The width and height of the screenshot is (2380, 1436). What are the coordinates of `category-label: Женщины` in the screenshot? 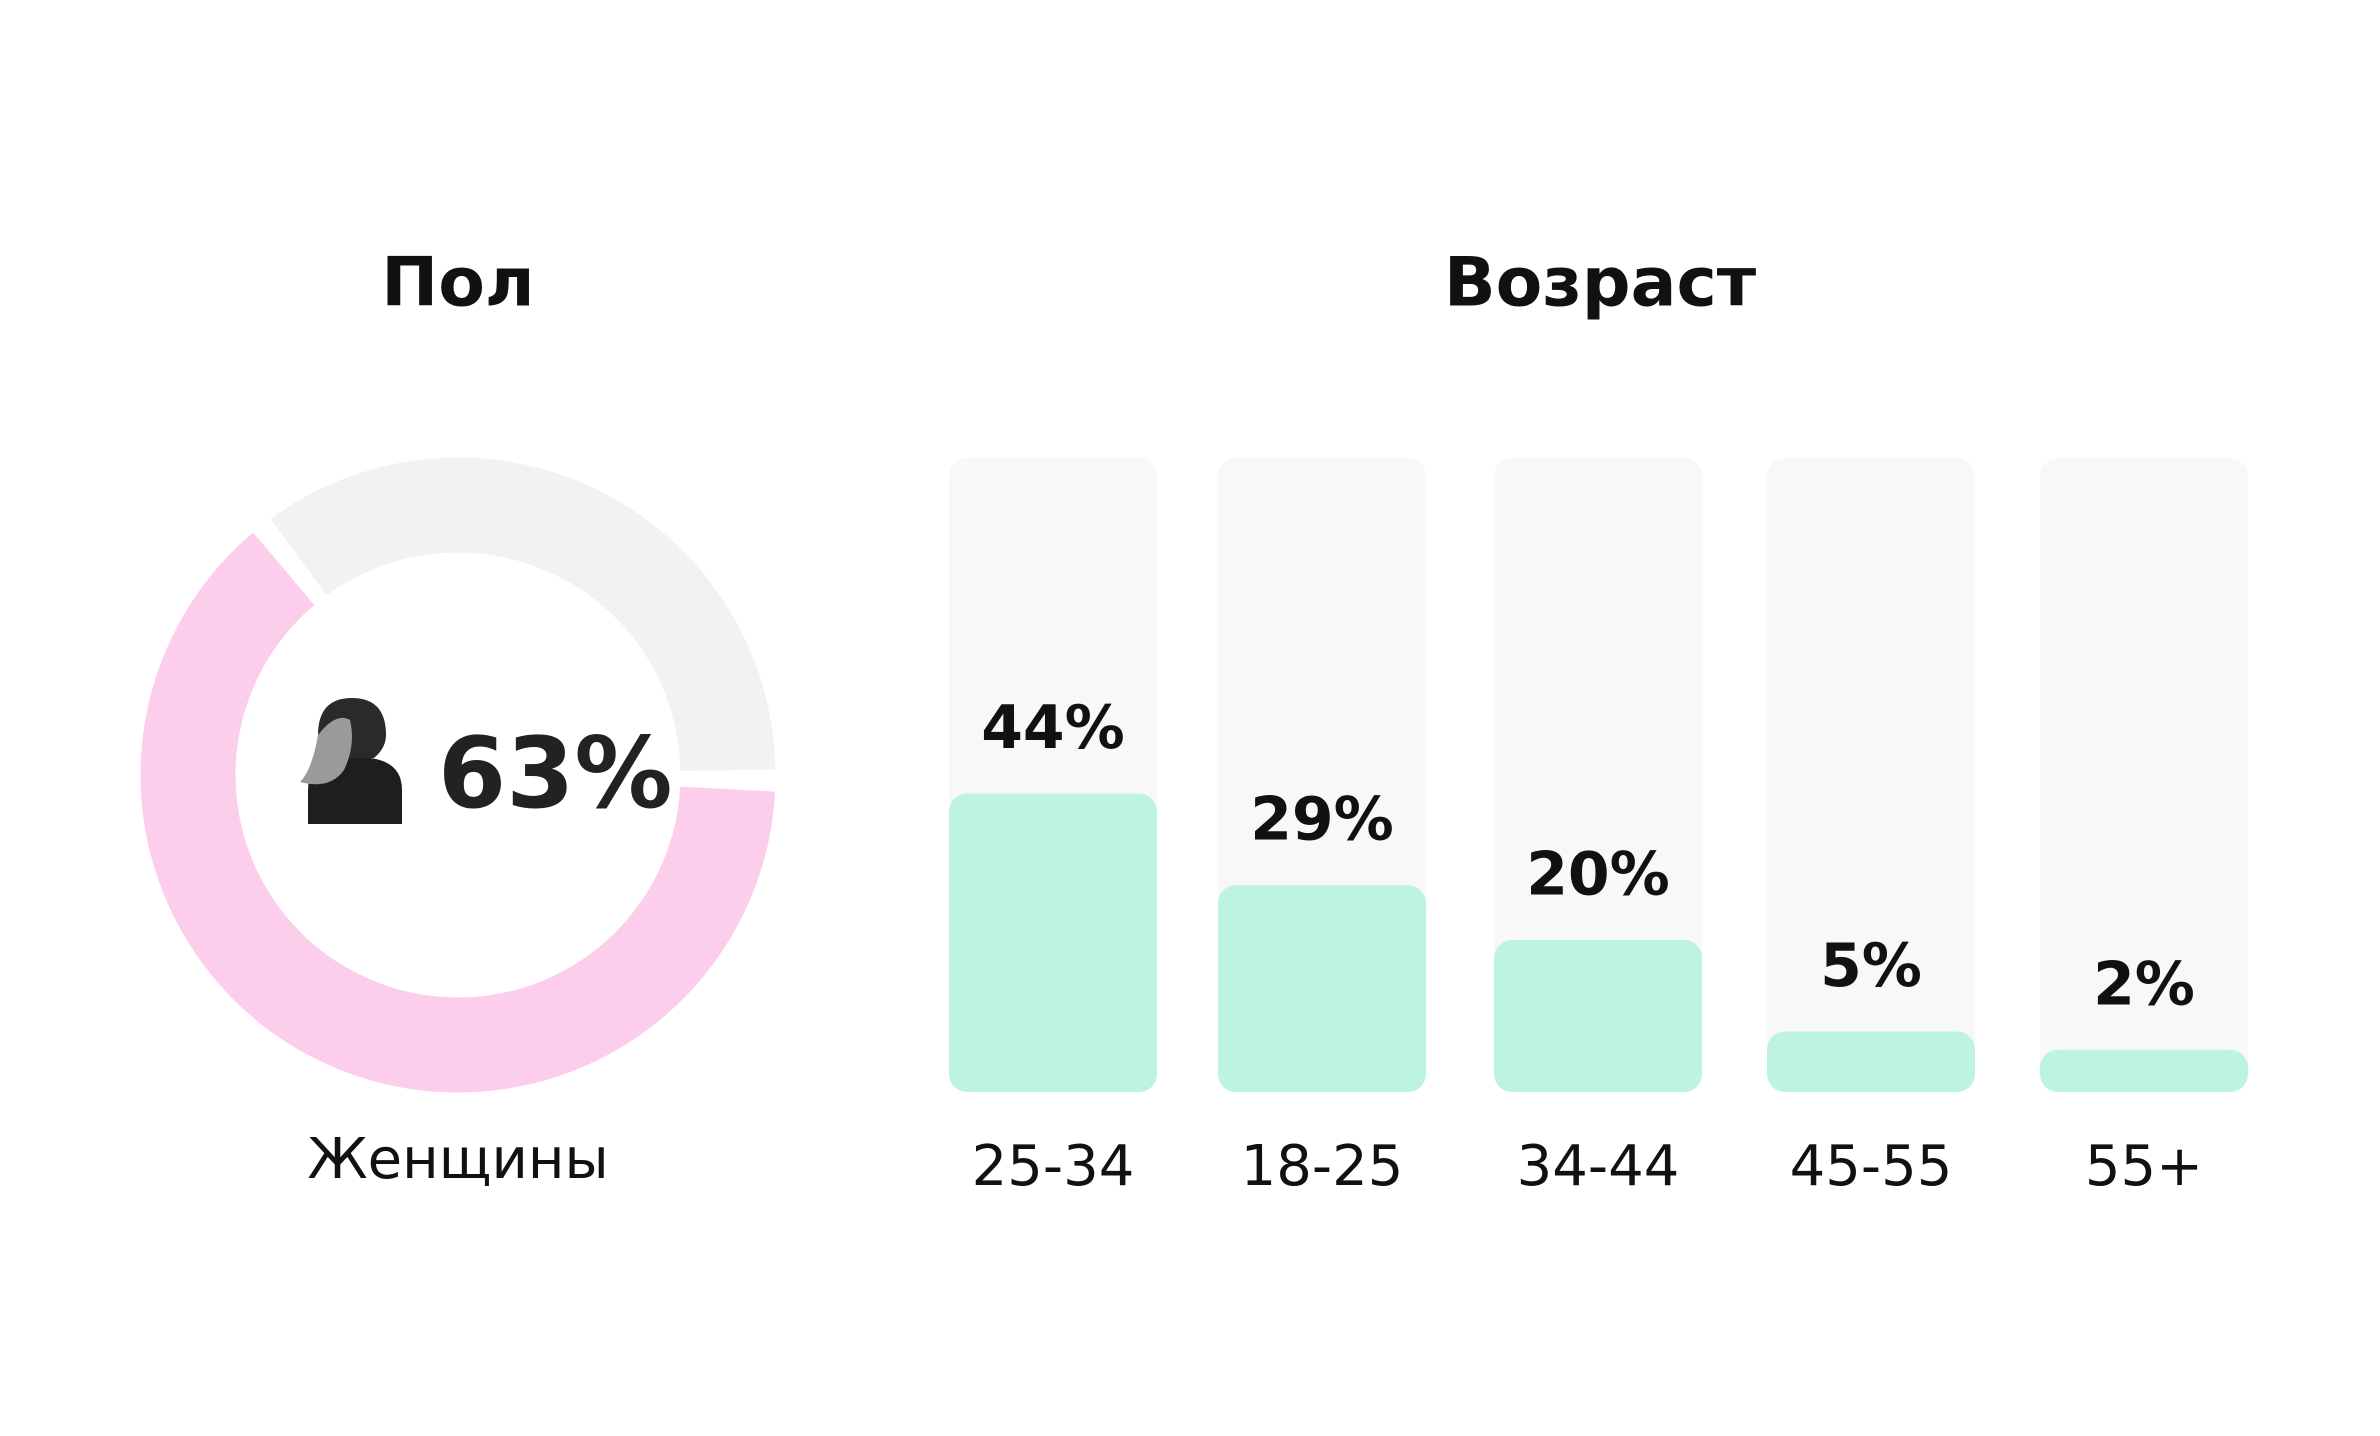 It's located at (457, 1159).